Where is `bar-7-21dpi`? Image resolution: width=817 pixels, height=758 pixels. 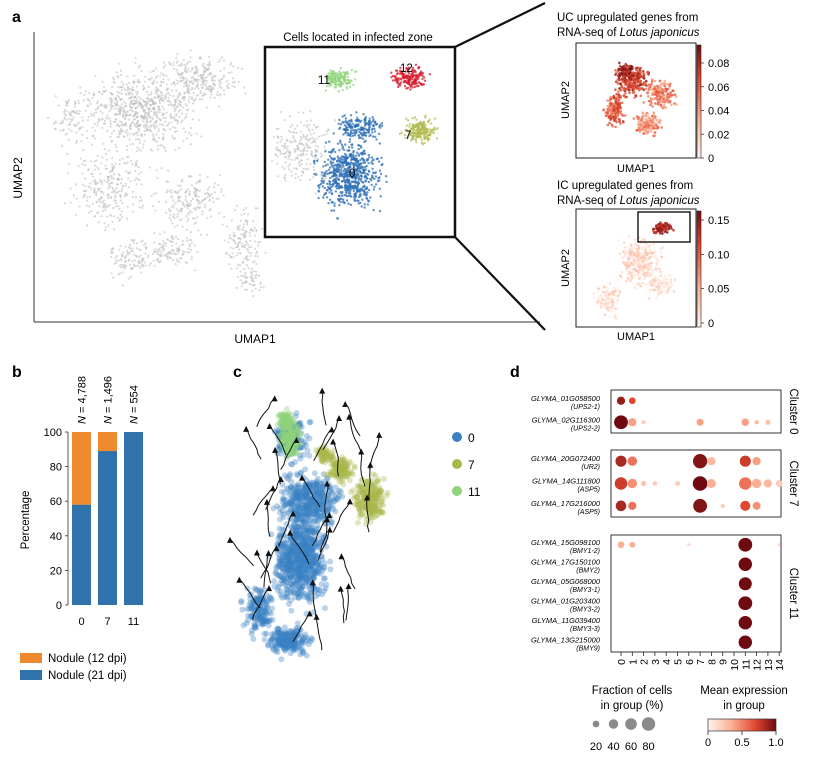 bar-7-21dpi is located at coordinates (107, 528).